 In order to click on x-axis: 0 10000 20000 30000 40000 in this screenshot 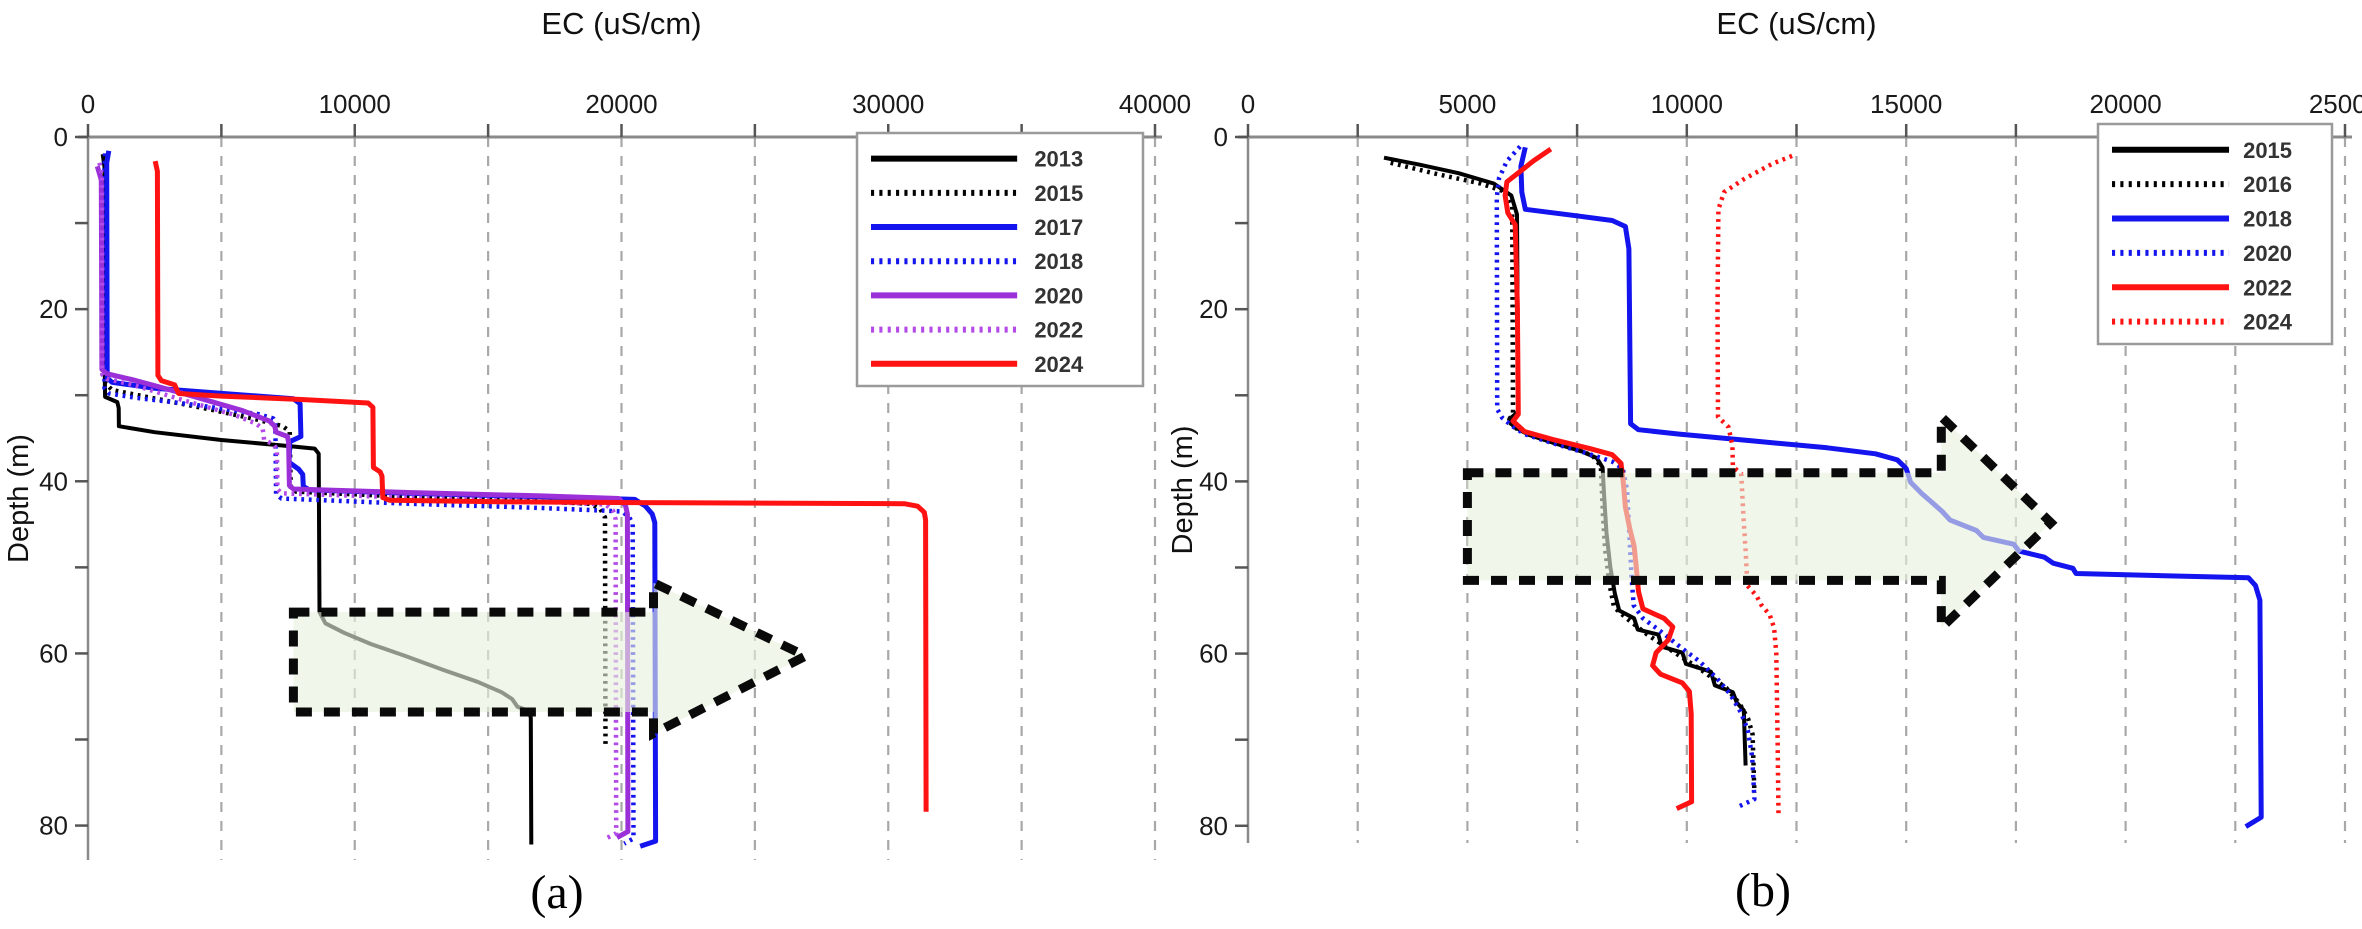, I will do `click(636, 113)`.